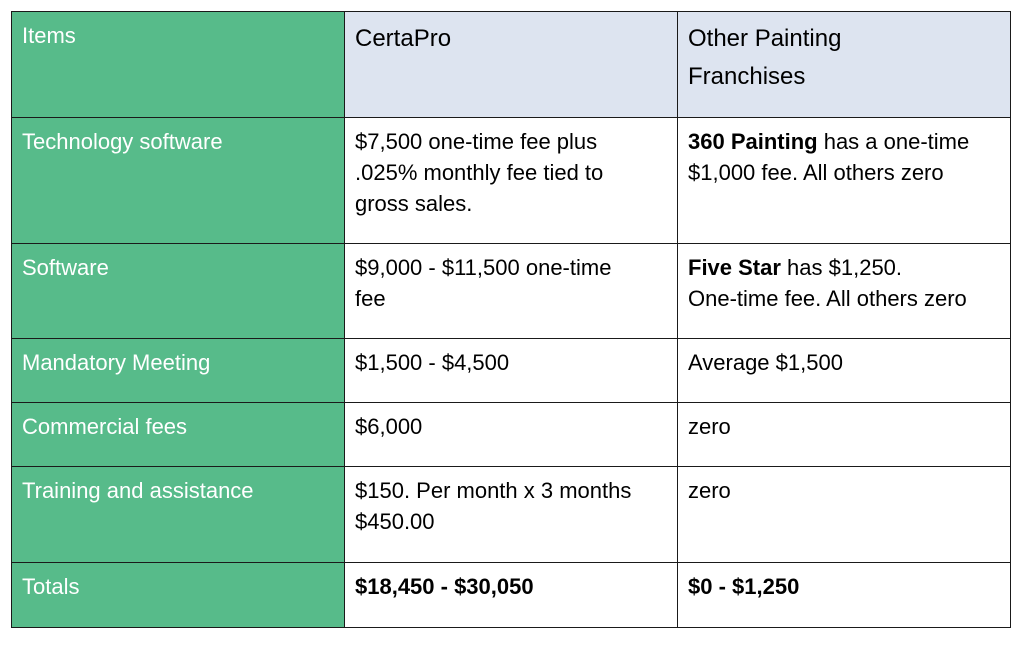 The width and height of the screenshot is (1024, 650). What do you see at coordinates (178, 514) in the screenshot?
I see `row-item-label: Training and assistance` at bounding box center [178, 514].